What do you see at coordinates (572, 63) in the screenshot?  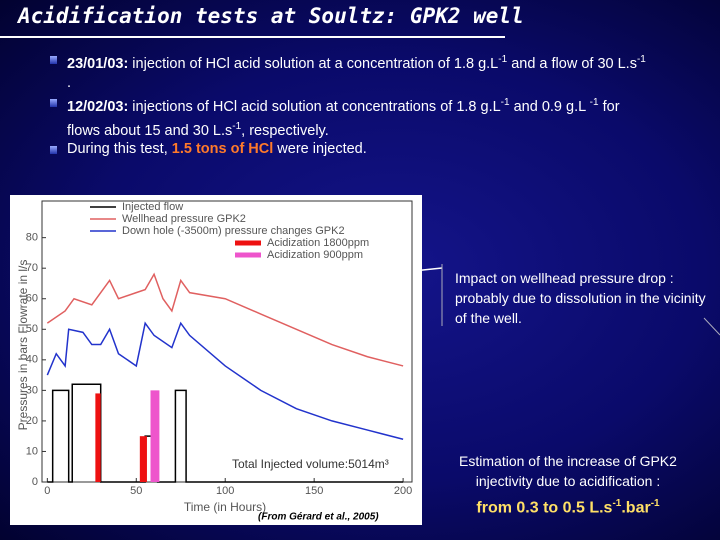 I see `text: and a flow of 30 L.s` at bounding box center [572, 63].